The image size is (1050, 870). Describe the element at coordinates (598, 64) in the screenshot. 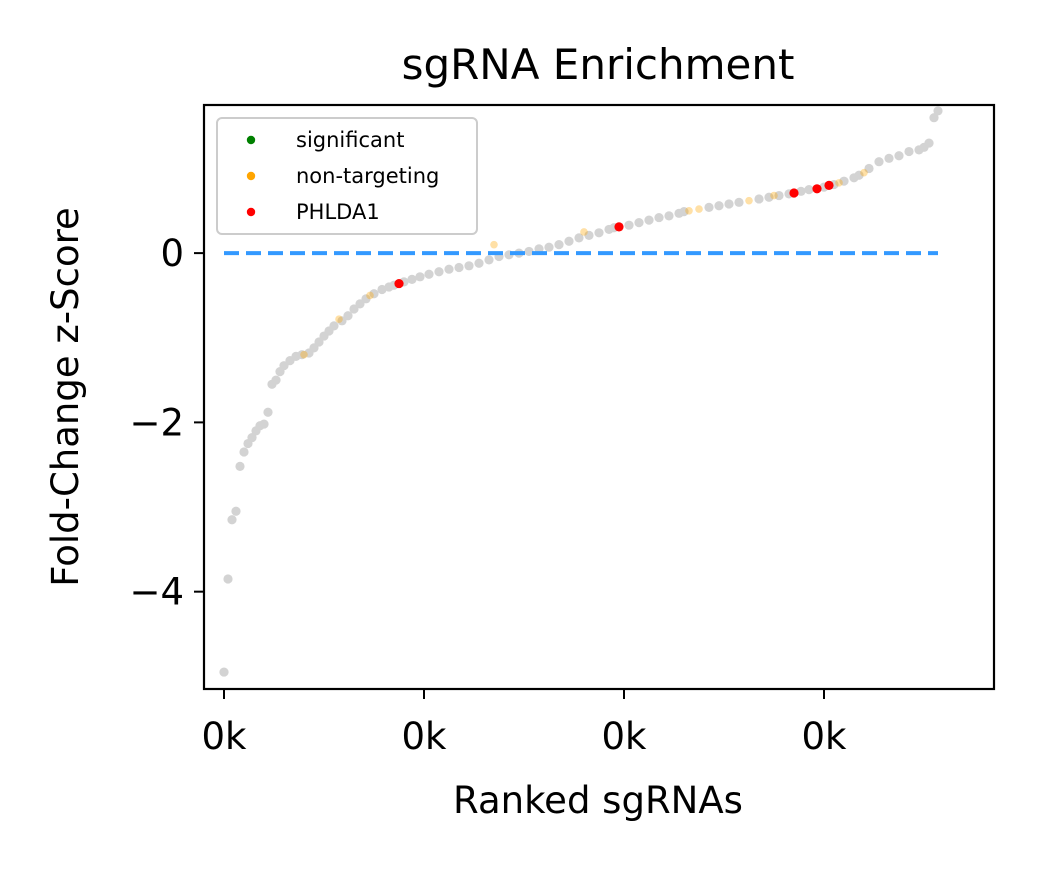

I see `chart-title: sgRNA Enrichment` at that location.